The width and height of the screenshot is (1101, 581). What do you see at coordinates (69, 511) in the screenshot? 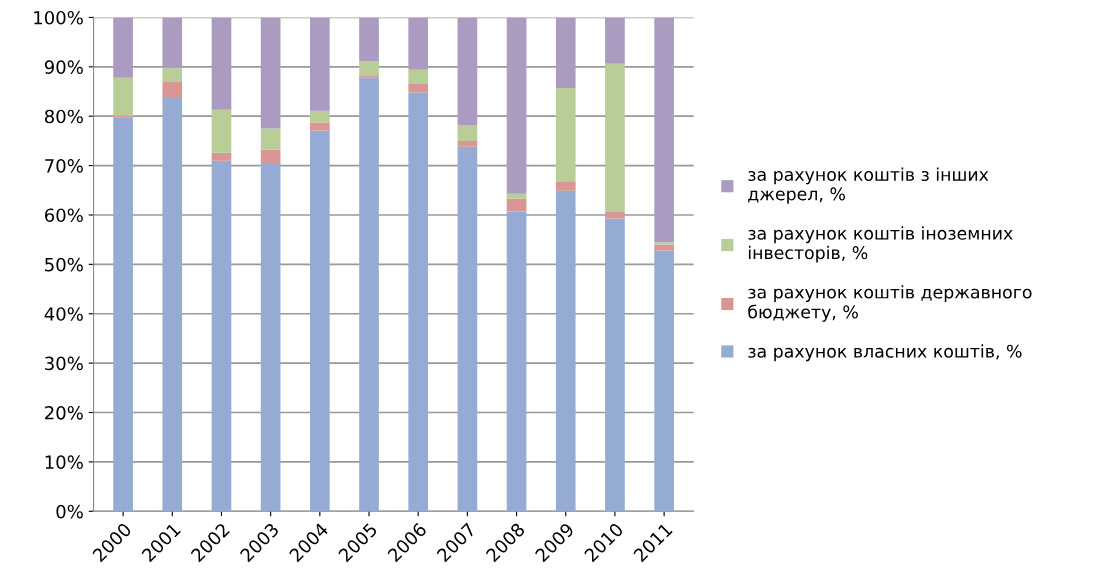
I see `y-tick-label: 0%` at bounding box center [69, 511].